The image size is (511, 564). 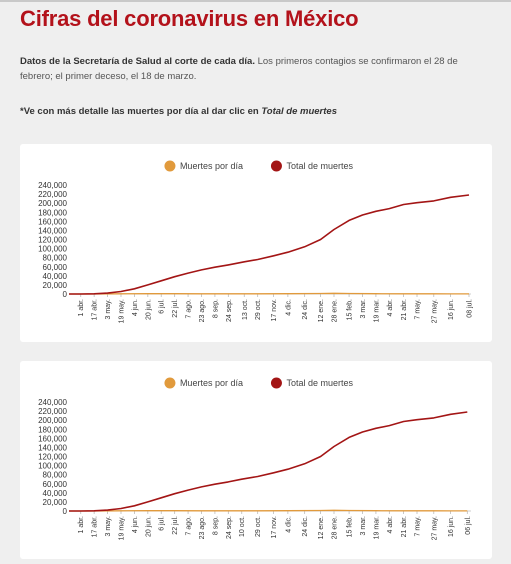 I want to click on x-tick-label: 13 oct., so click(x=245, y=309).